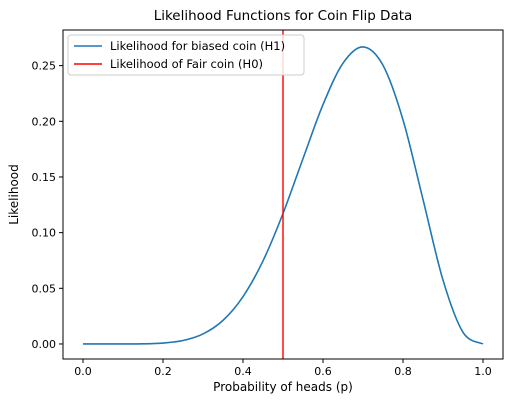 This screenshot has width=512, height=403. I want to click on y-tick-label: 0.15, so click(44, 177).